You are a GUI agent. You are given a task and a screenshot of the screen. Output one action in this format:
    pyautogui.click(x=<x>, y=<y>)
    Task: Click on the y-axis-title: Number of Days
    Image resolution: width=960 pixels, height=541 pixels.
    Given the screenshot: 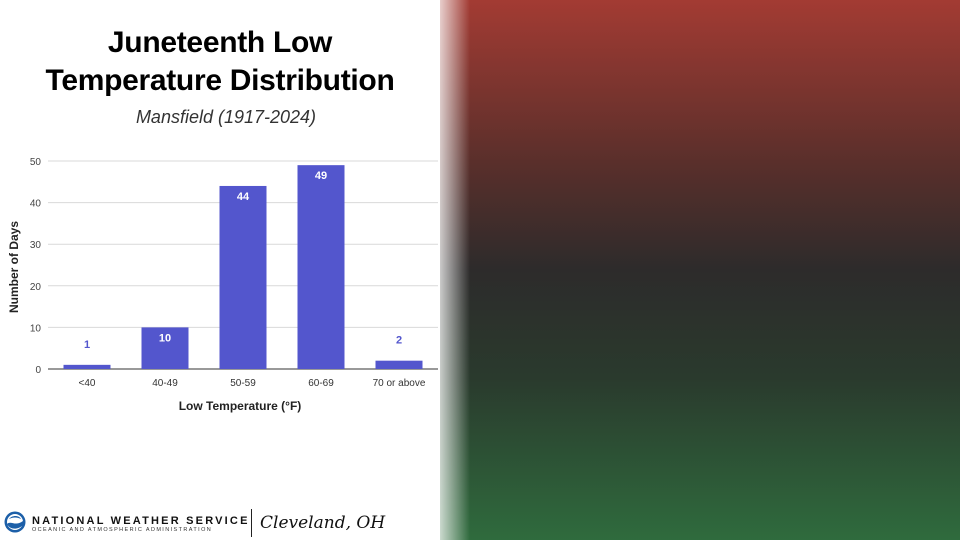 What is the action you would take?
    pyautogui.click(x=14, y=267)
    